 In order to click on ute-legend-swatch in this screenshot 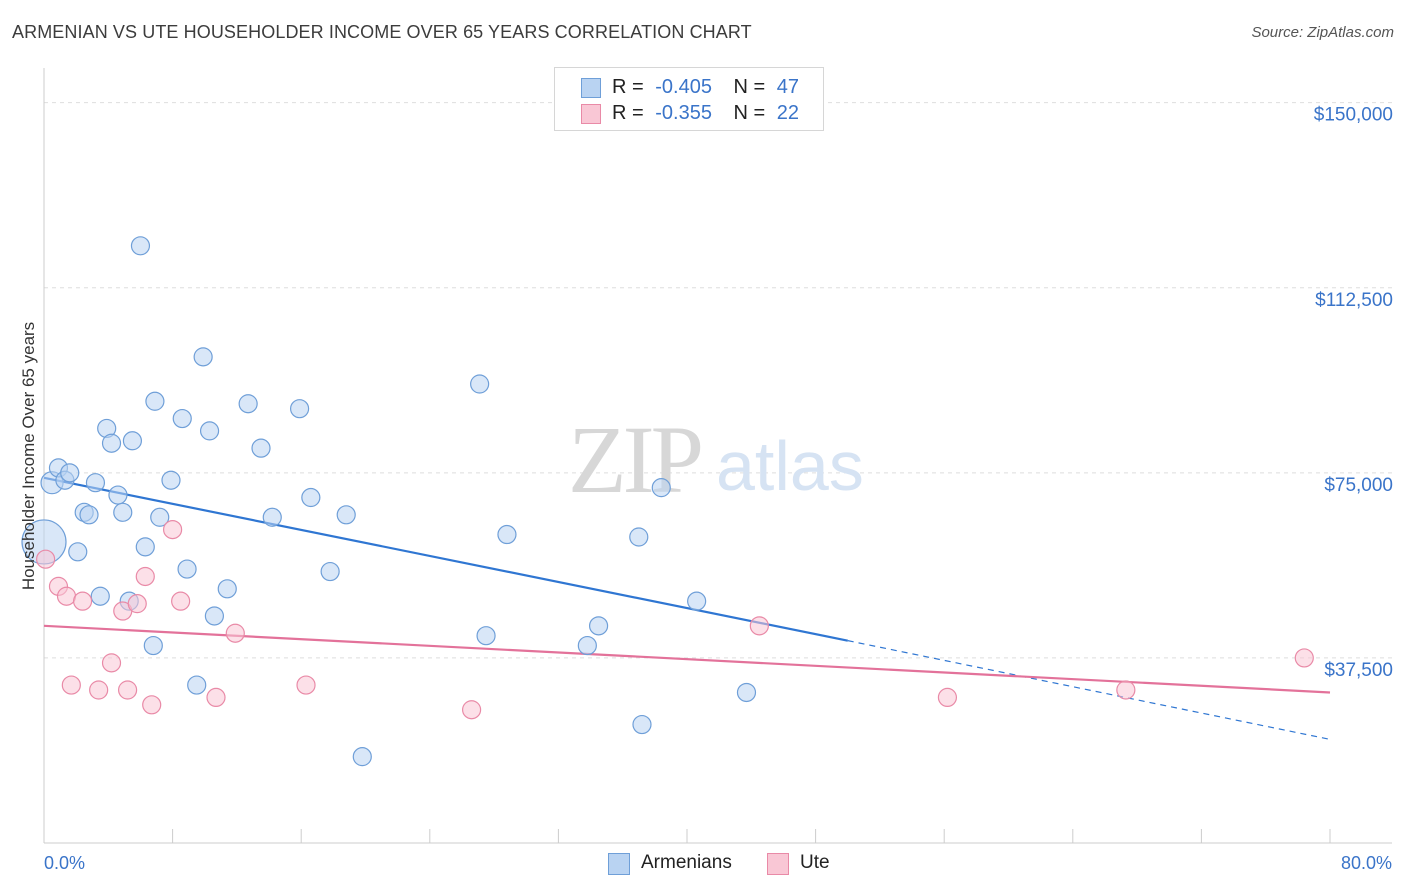, I will do `click(778, 864)`.